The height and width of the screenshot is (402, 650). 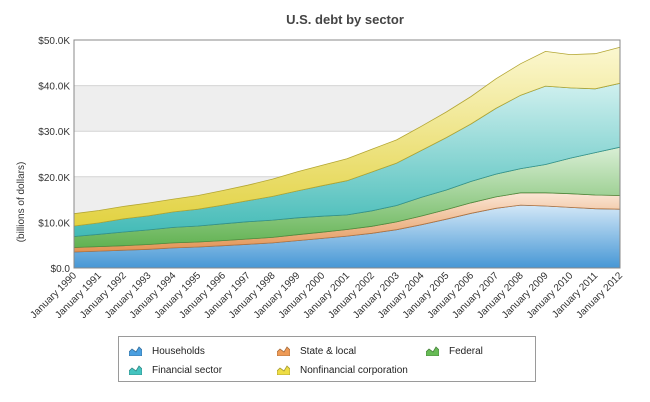 I want to click on legend-label: State & local, so click(x=328, y=351).